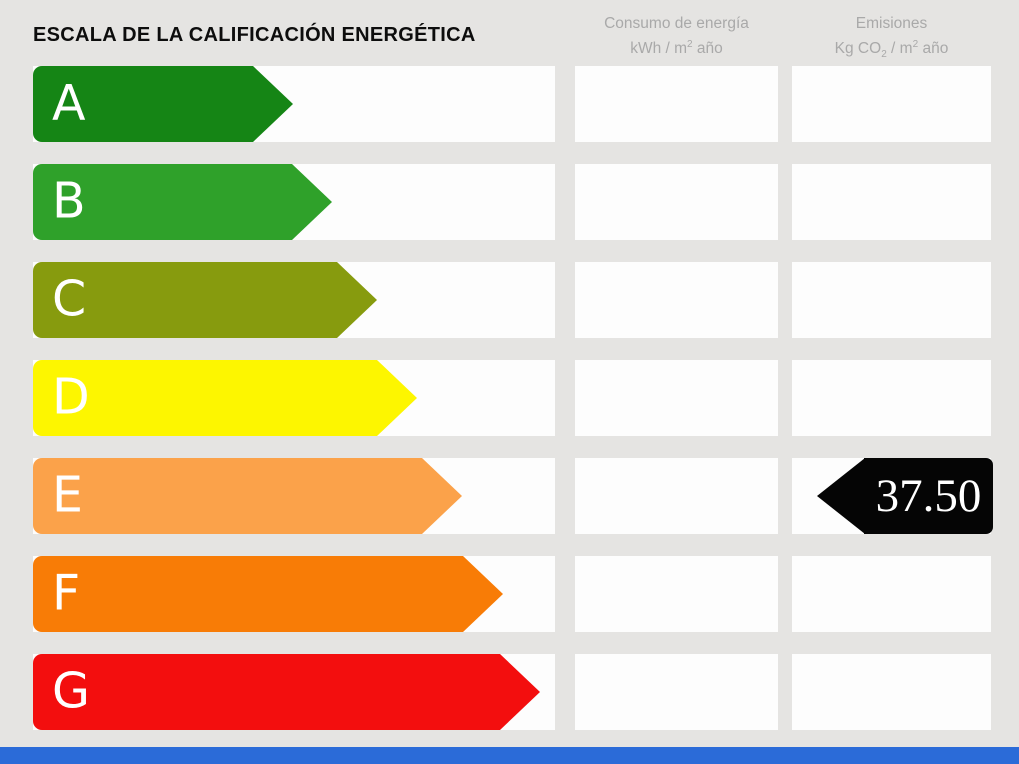 This screenshot has width=1019, height=764. Describe the element at coordinates (676, 23) in the screenshot. I see `consumo-header-line1: Consumo de energía` at that location.